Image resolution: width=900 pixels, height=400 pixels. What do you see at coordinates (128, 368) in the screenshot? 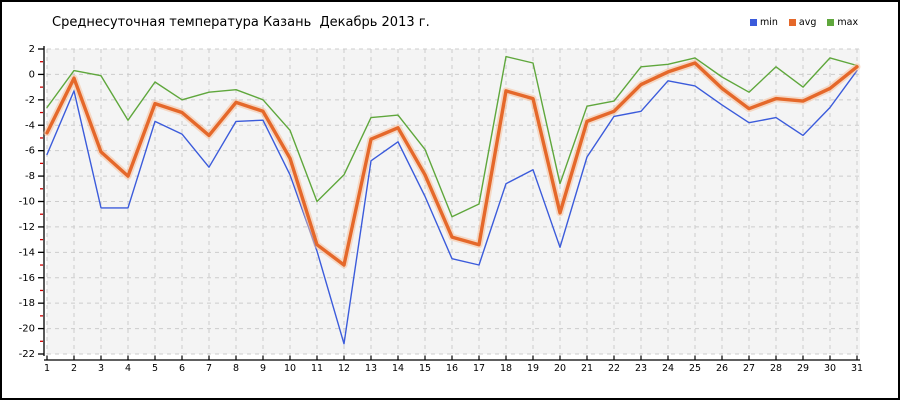
I see `x-tick-label: 4` at bounding box center [128, 368].